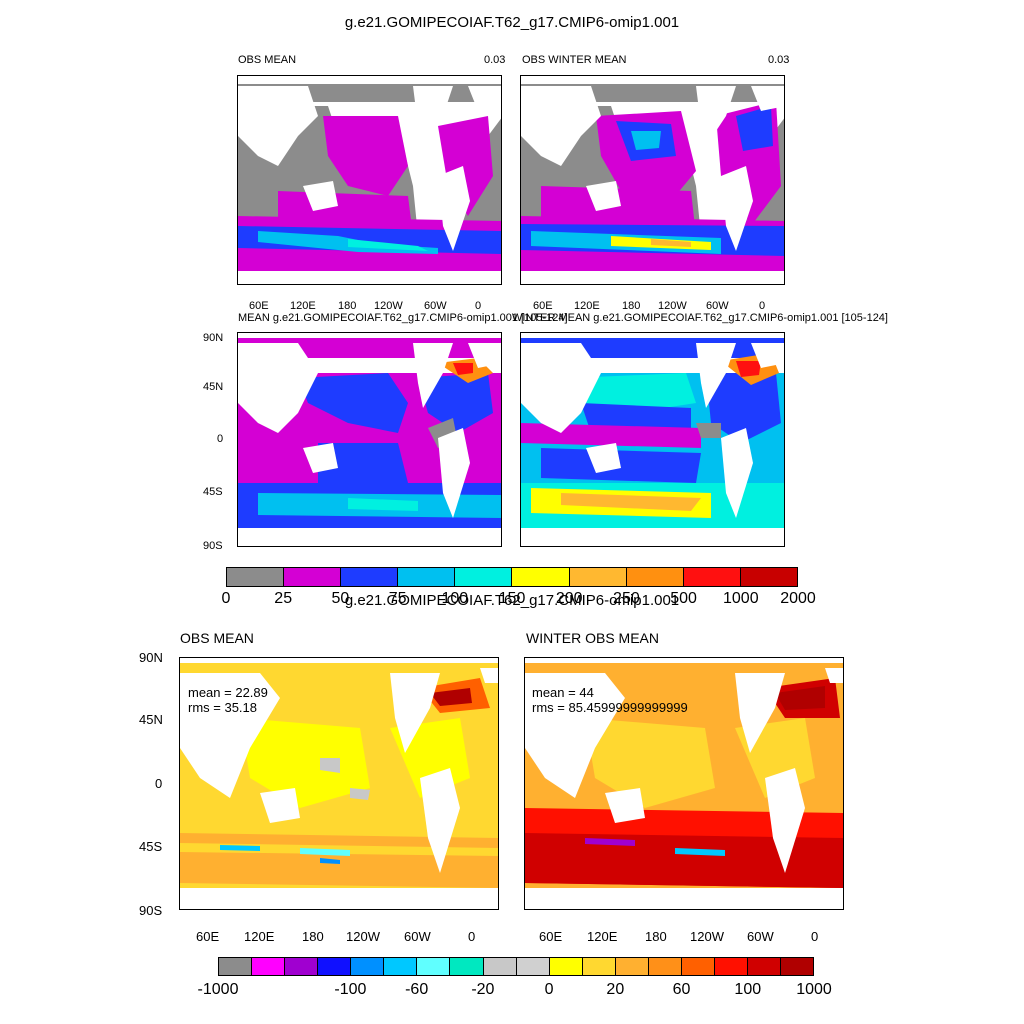 The height and width of the screenshot is (1024, 1024). I want to click on map-panel-f2-winter-obs-mean, so click(684, 783).